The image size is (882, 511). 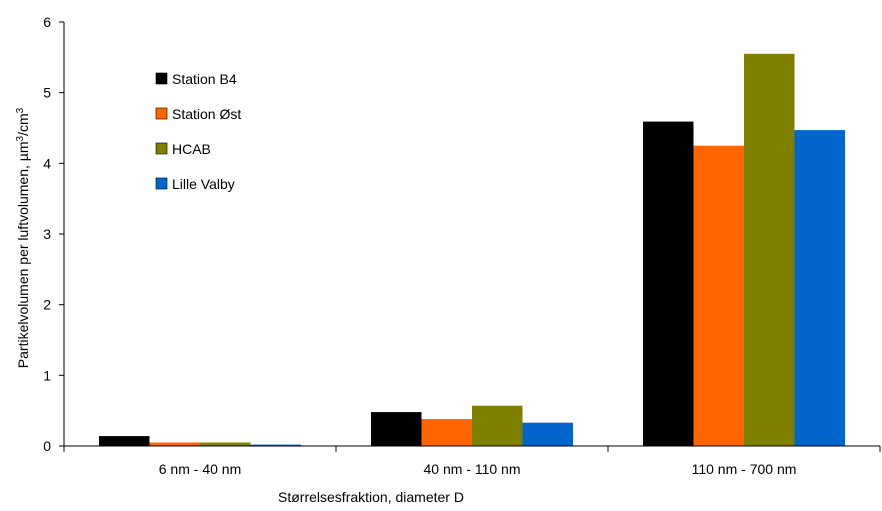 What do you see at coordinates (20, 138) in the screenshot?
I see `y-axis-label-sup1: 3` at bounding box center [20, 138].